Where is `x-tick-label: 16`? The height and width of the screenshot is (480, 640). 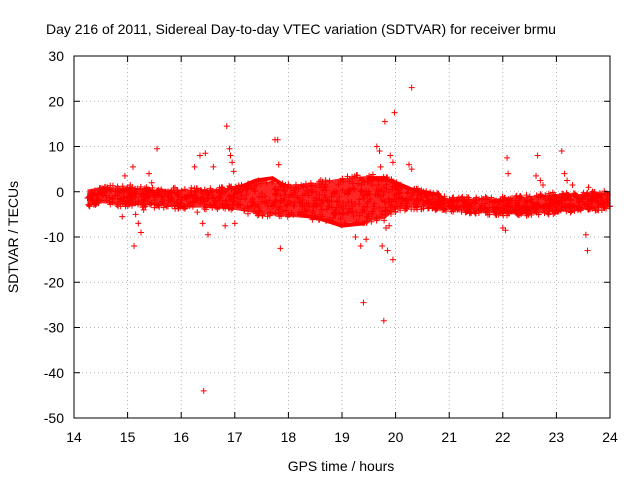
x-tick-label: 16 is located at coordinates (181, 437).